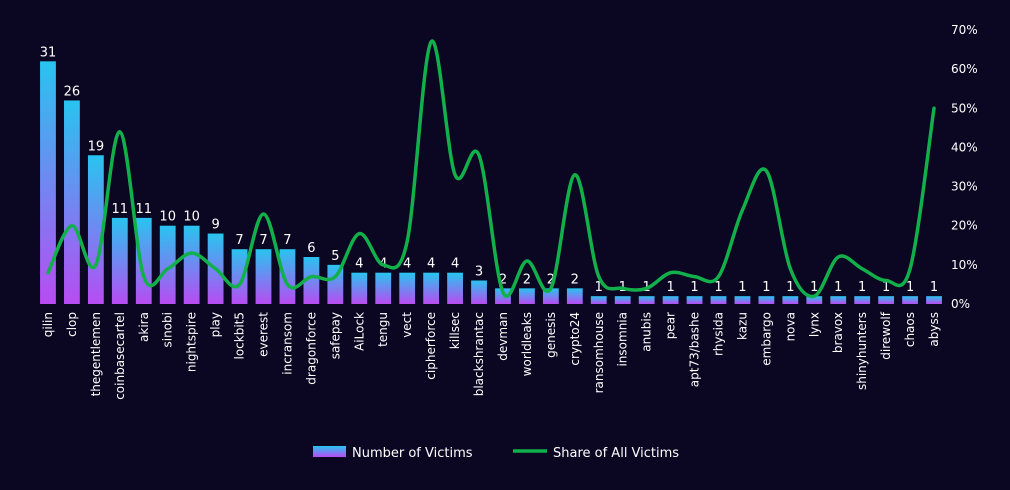 Image resolution: width=1010 pixels, height=490 pixels. Describe the element at coordinates (910, 329) in the screenshot. I see `category-label: chaos` at that location.